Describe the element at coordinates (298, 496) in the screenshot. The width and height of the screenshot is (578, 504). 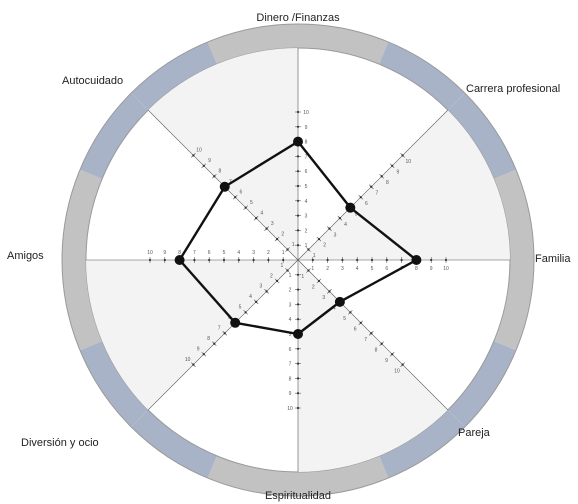
I see `axis-label-espiritualidad: Espiritualidad` at that location.